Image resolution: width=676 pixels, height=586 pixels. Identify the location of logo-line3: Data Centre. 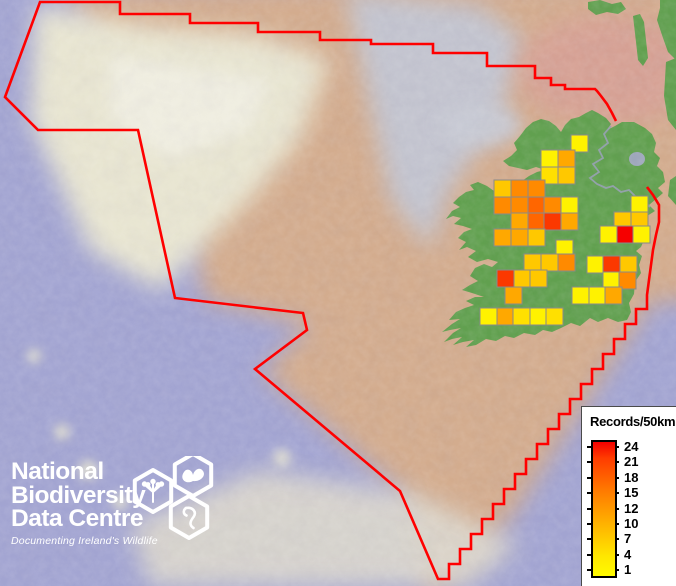
(77, 518).